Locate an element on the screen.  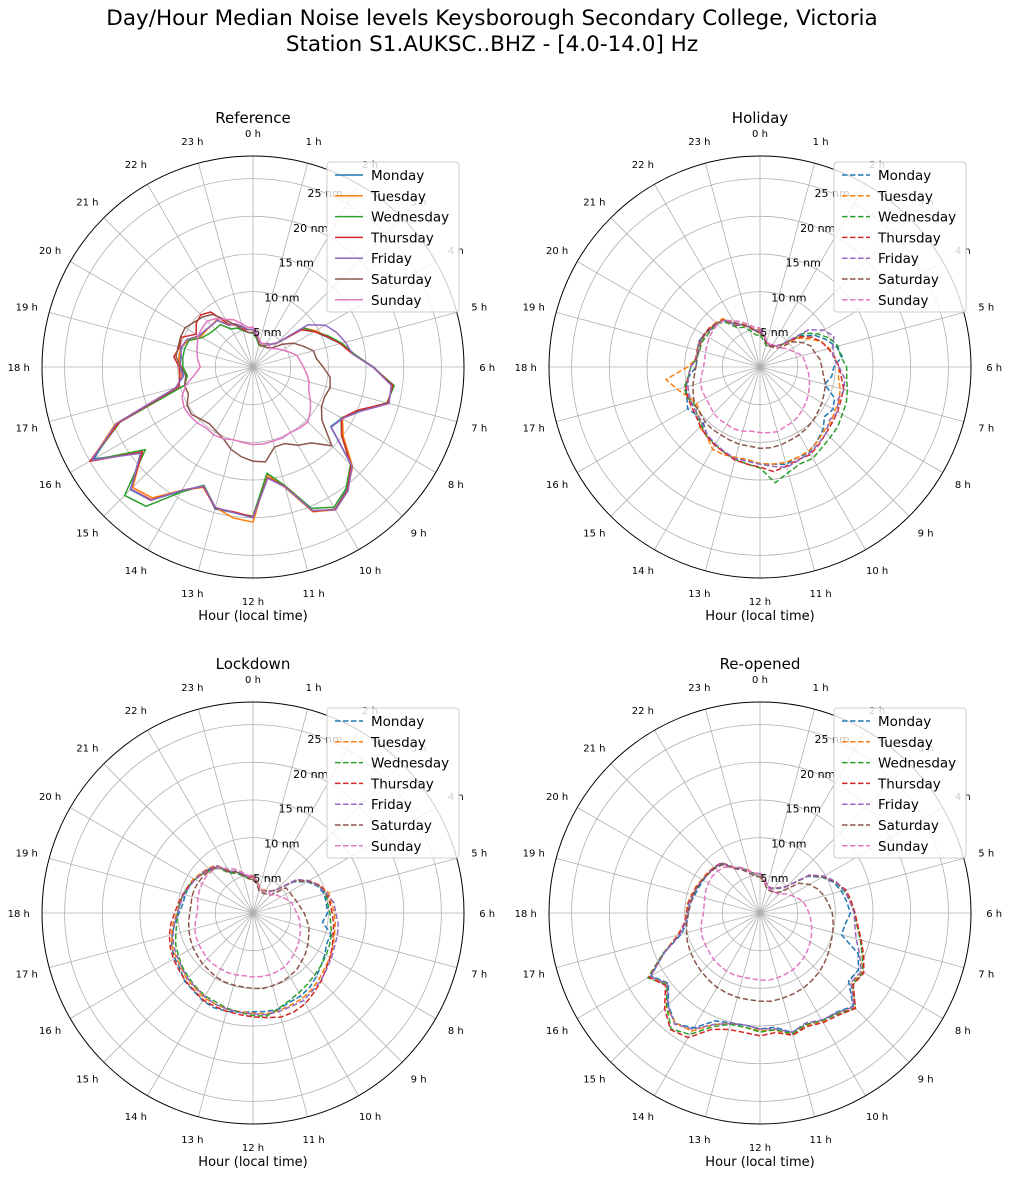
theta-tick-label: 8 h is located at coordinates (963, 485).